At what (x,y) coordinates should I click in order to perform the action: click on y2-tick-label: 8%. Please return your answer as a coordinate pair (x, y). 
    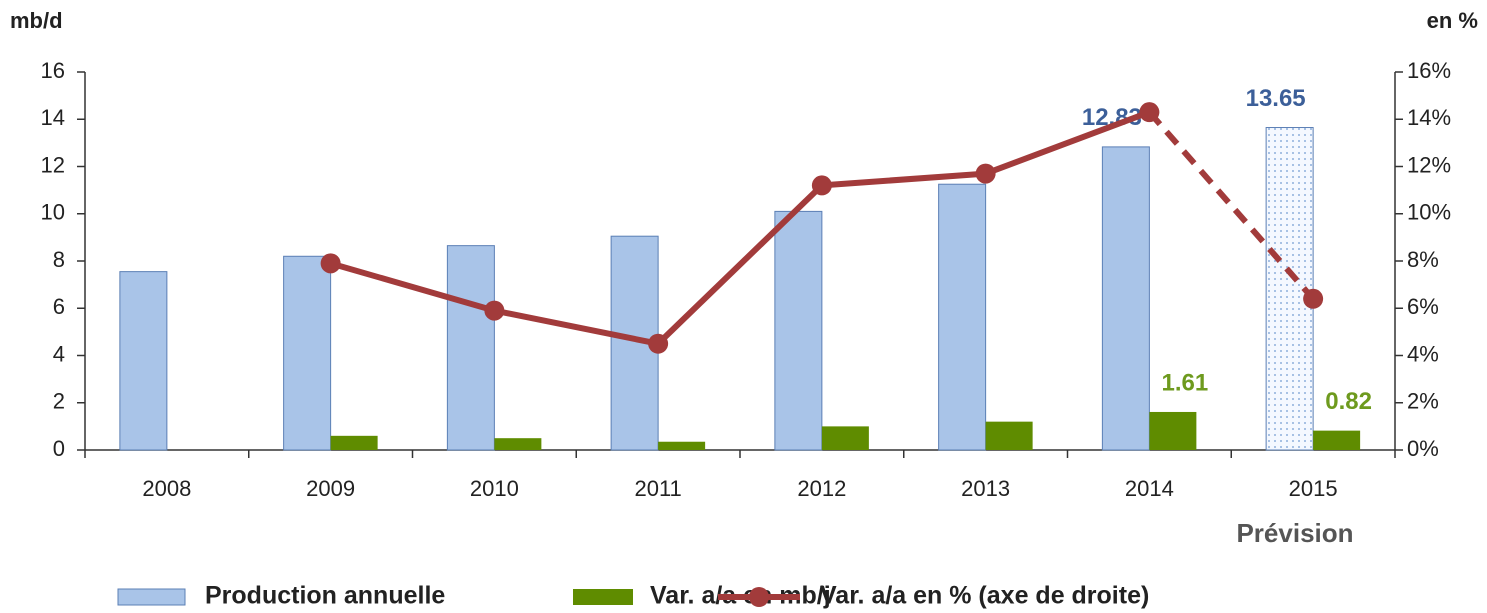
    Looking at the image, I should click on (1423, 259).